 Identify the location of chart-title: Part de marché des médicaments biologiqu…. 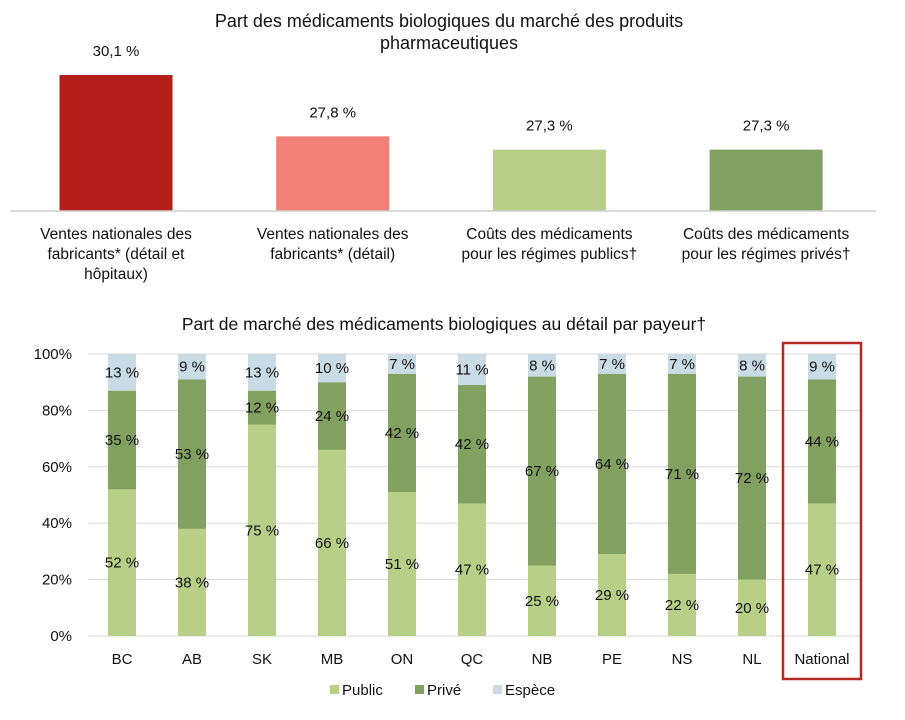
(444, 324).